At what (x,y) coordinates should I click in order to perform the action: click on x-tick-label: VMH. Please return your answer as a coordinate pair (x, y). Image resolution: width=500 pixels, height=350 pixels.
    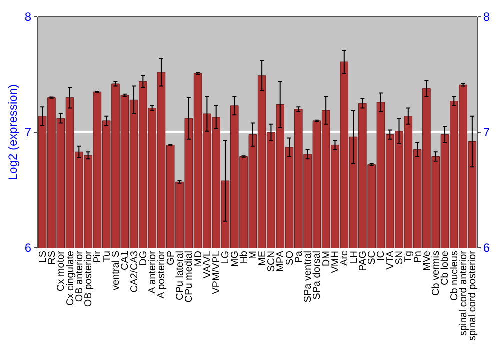
    Looking at the image, I should click on (336, 262).